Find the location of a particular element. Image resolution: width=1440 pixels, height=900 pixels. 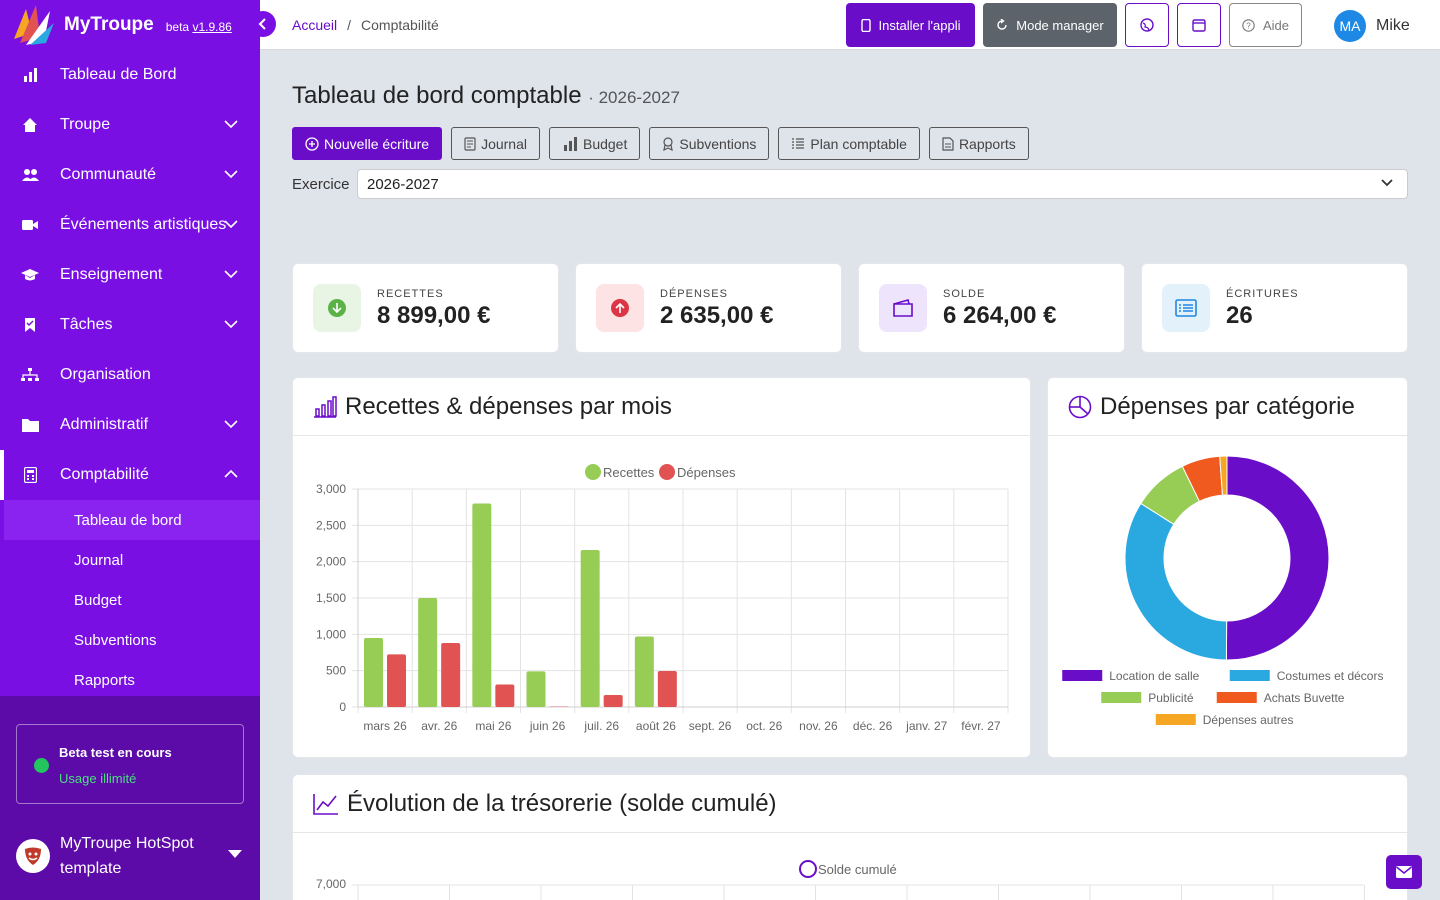

pie-chart-icon is located at coordinates (1080, 406).